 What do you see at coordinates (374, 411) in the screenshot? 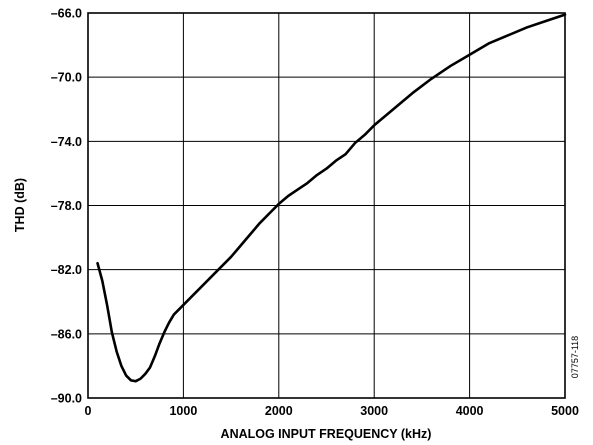
I see `x-tick-label: 3000` at bounding box center [374, 411].